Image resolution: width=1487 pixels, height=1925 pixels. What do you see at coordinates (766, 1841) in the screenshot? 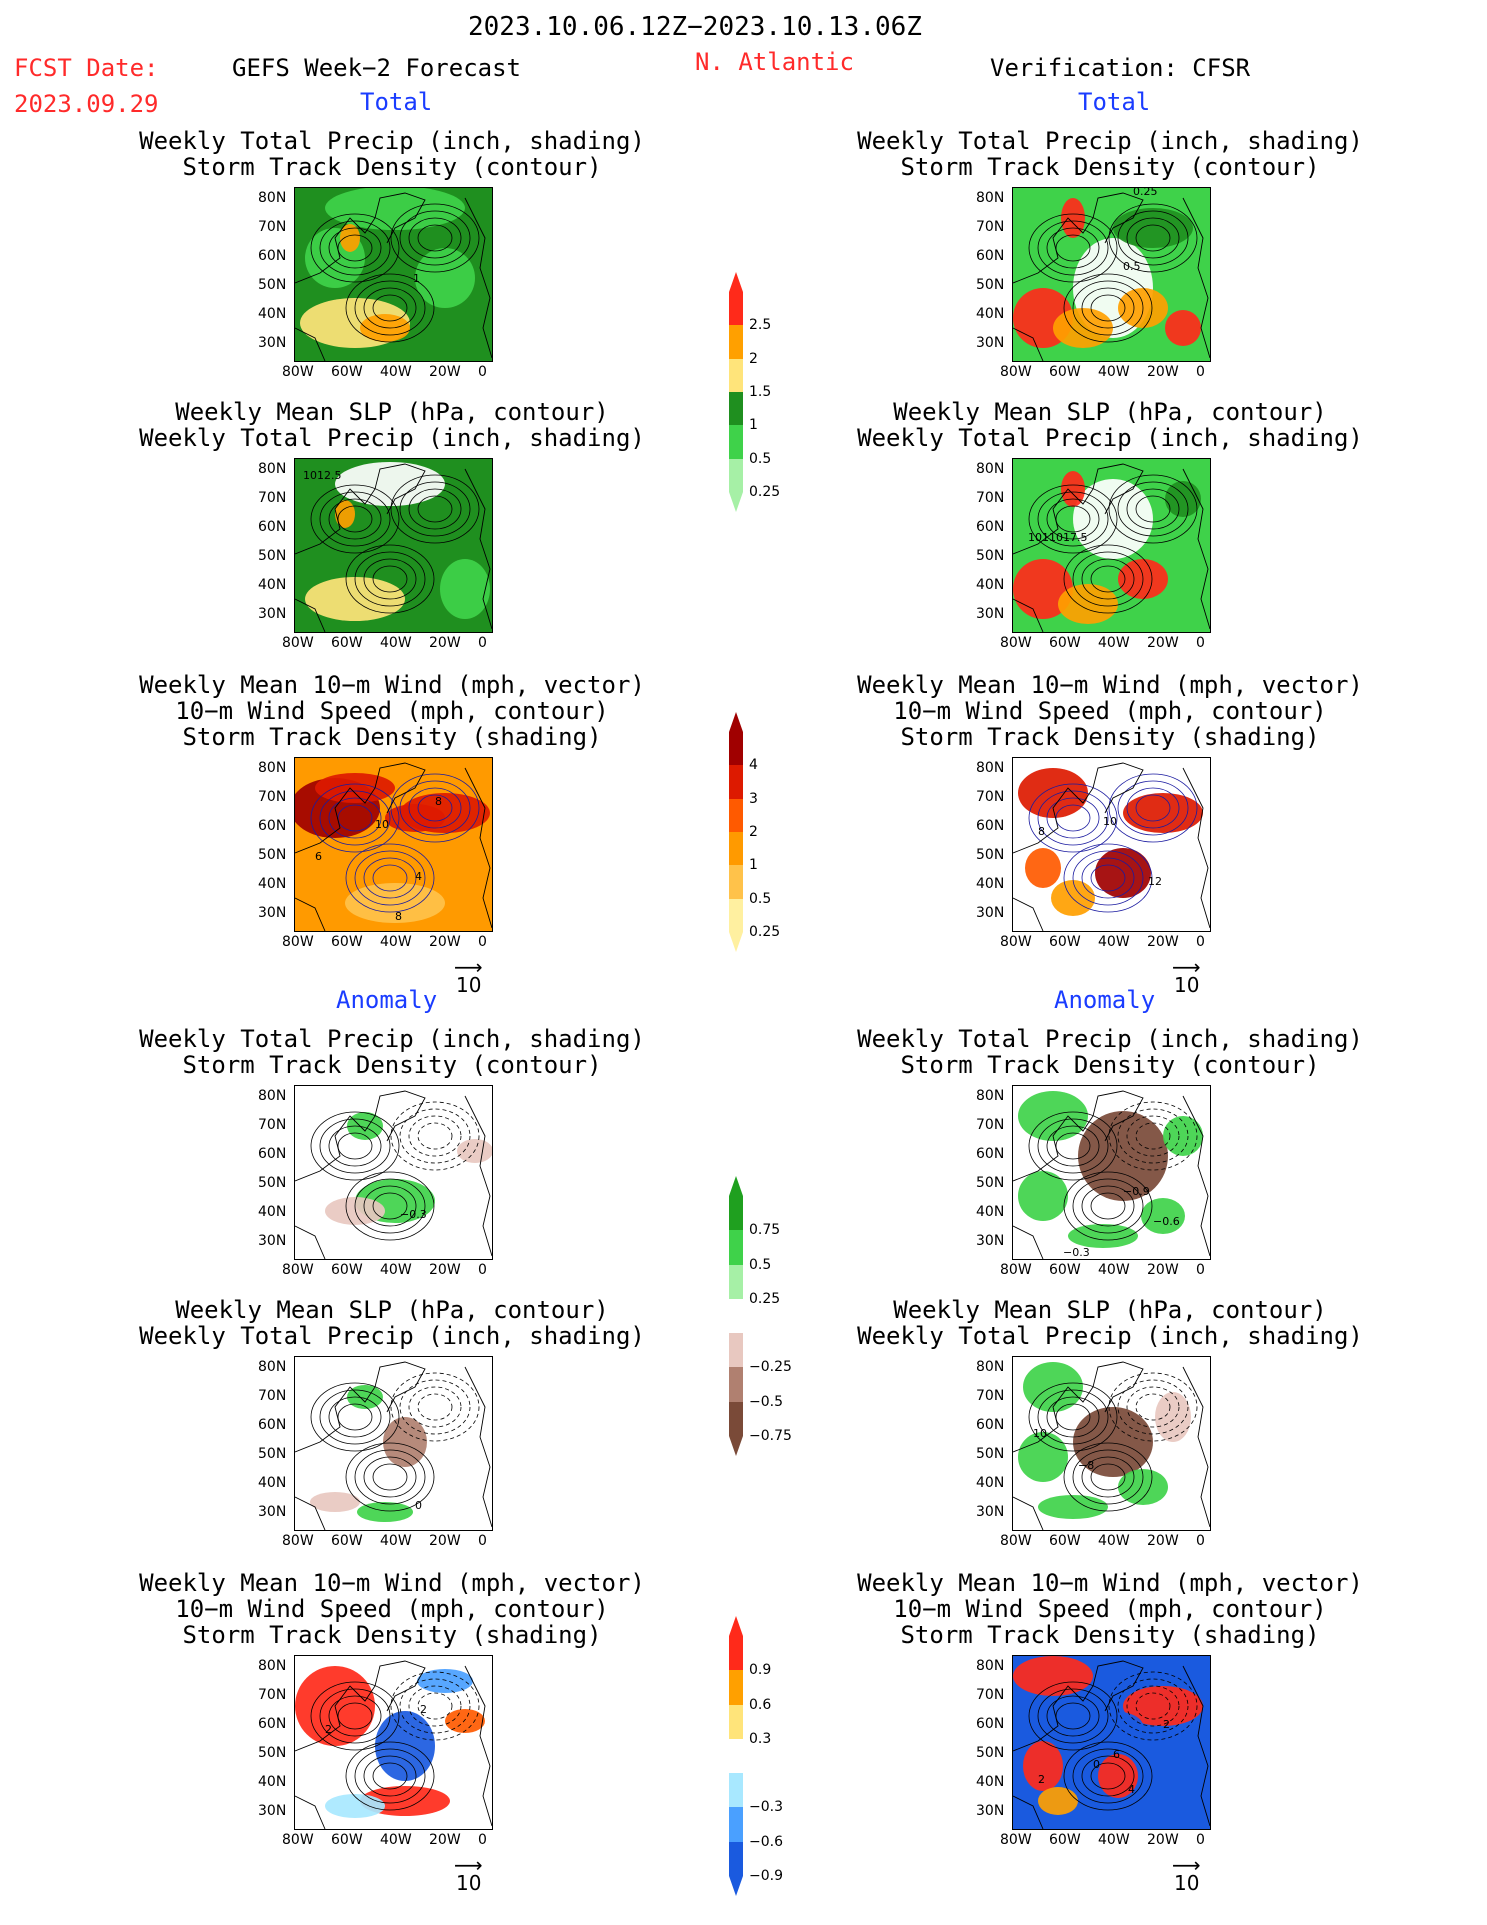
I see `track_anom-label-5: −0.6` at bounding box center [766, 1841].